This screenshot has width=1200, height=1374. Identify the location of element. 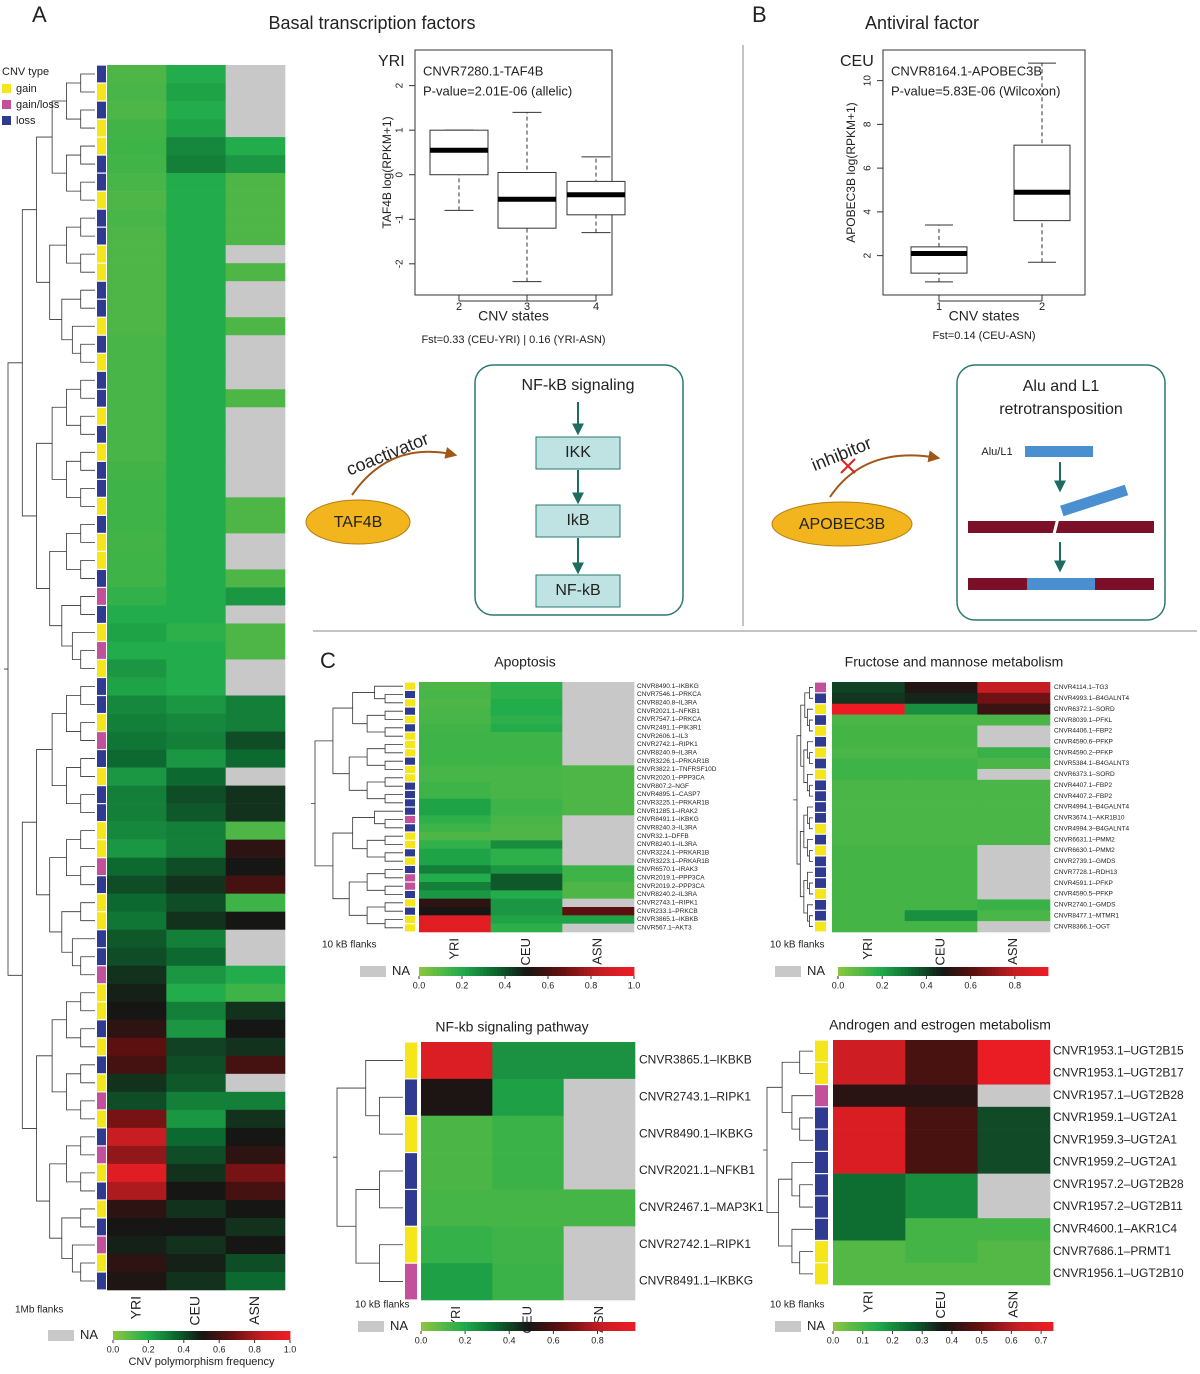
(1059, 451).